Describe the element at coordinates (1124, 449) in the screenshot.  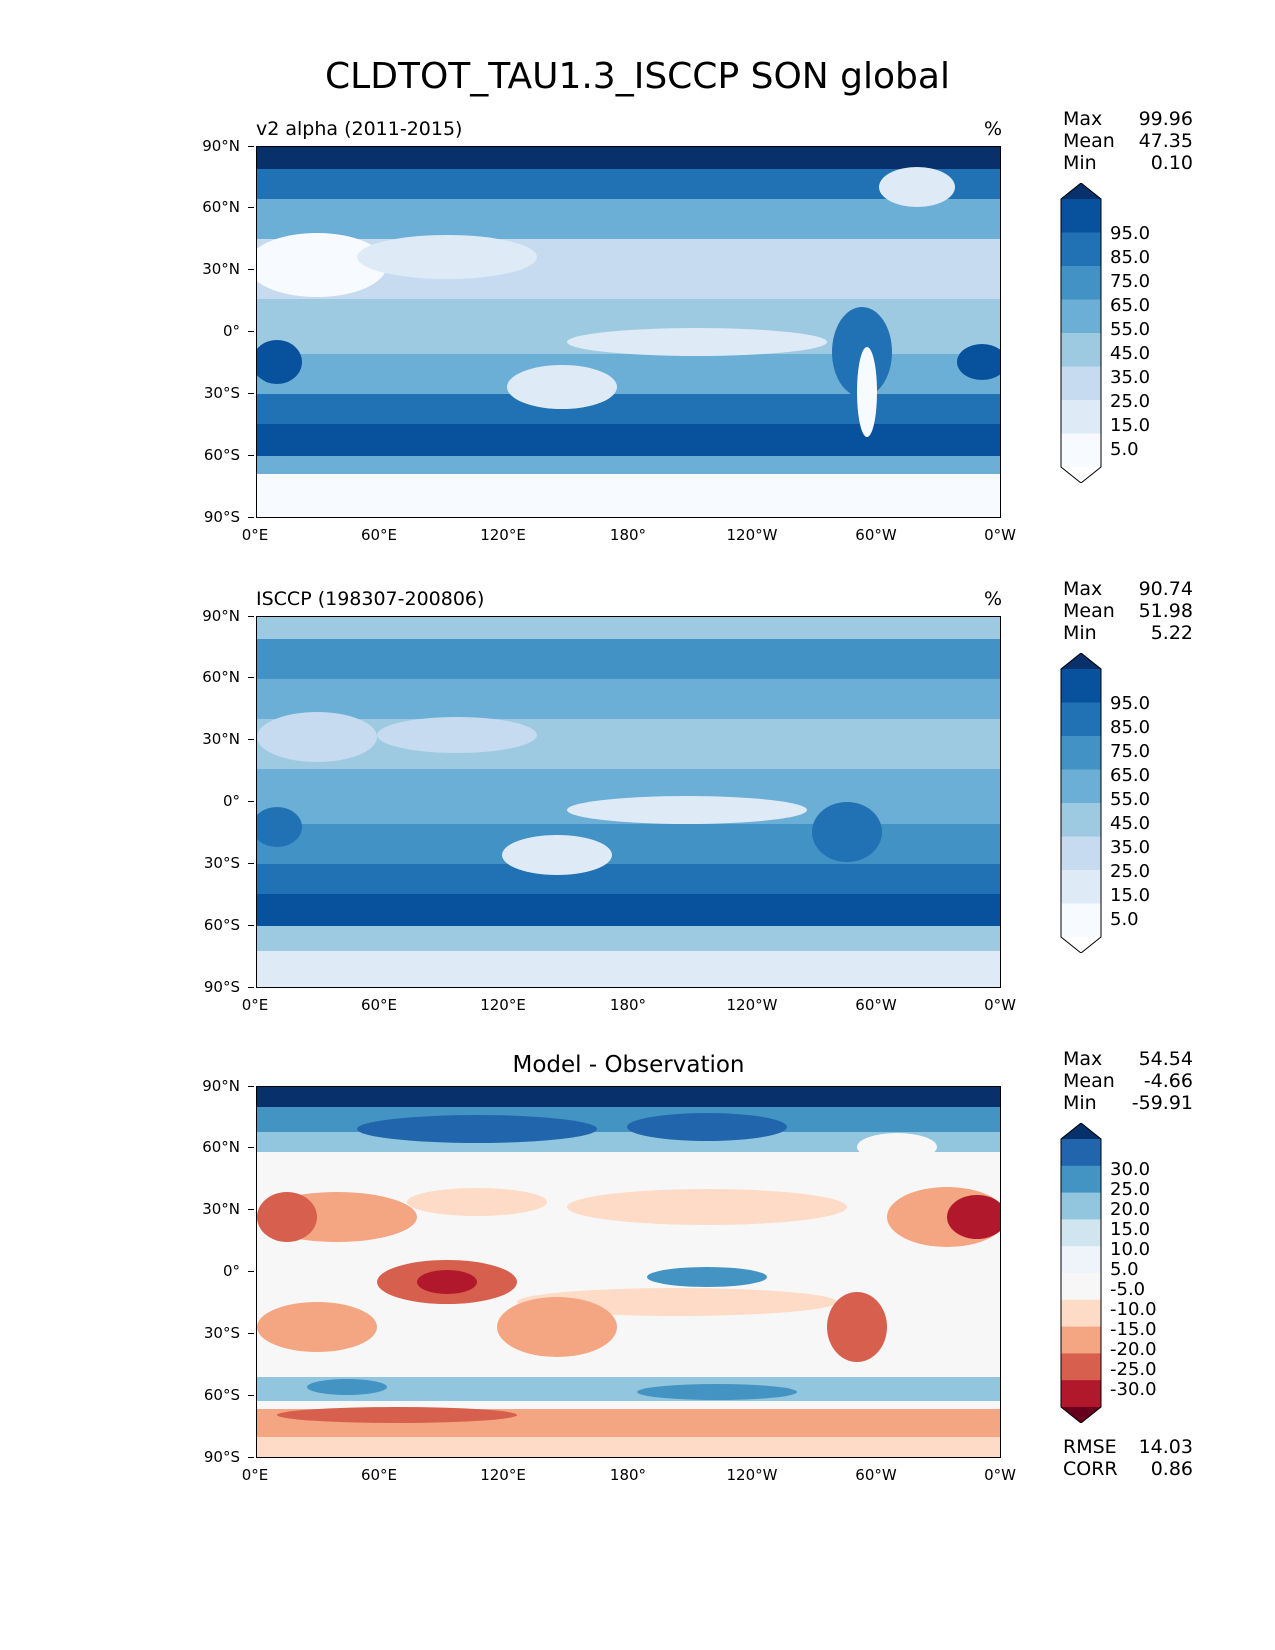
I see `colorbar-label: 5.0` at that location.